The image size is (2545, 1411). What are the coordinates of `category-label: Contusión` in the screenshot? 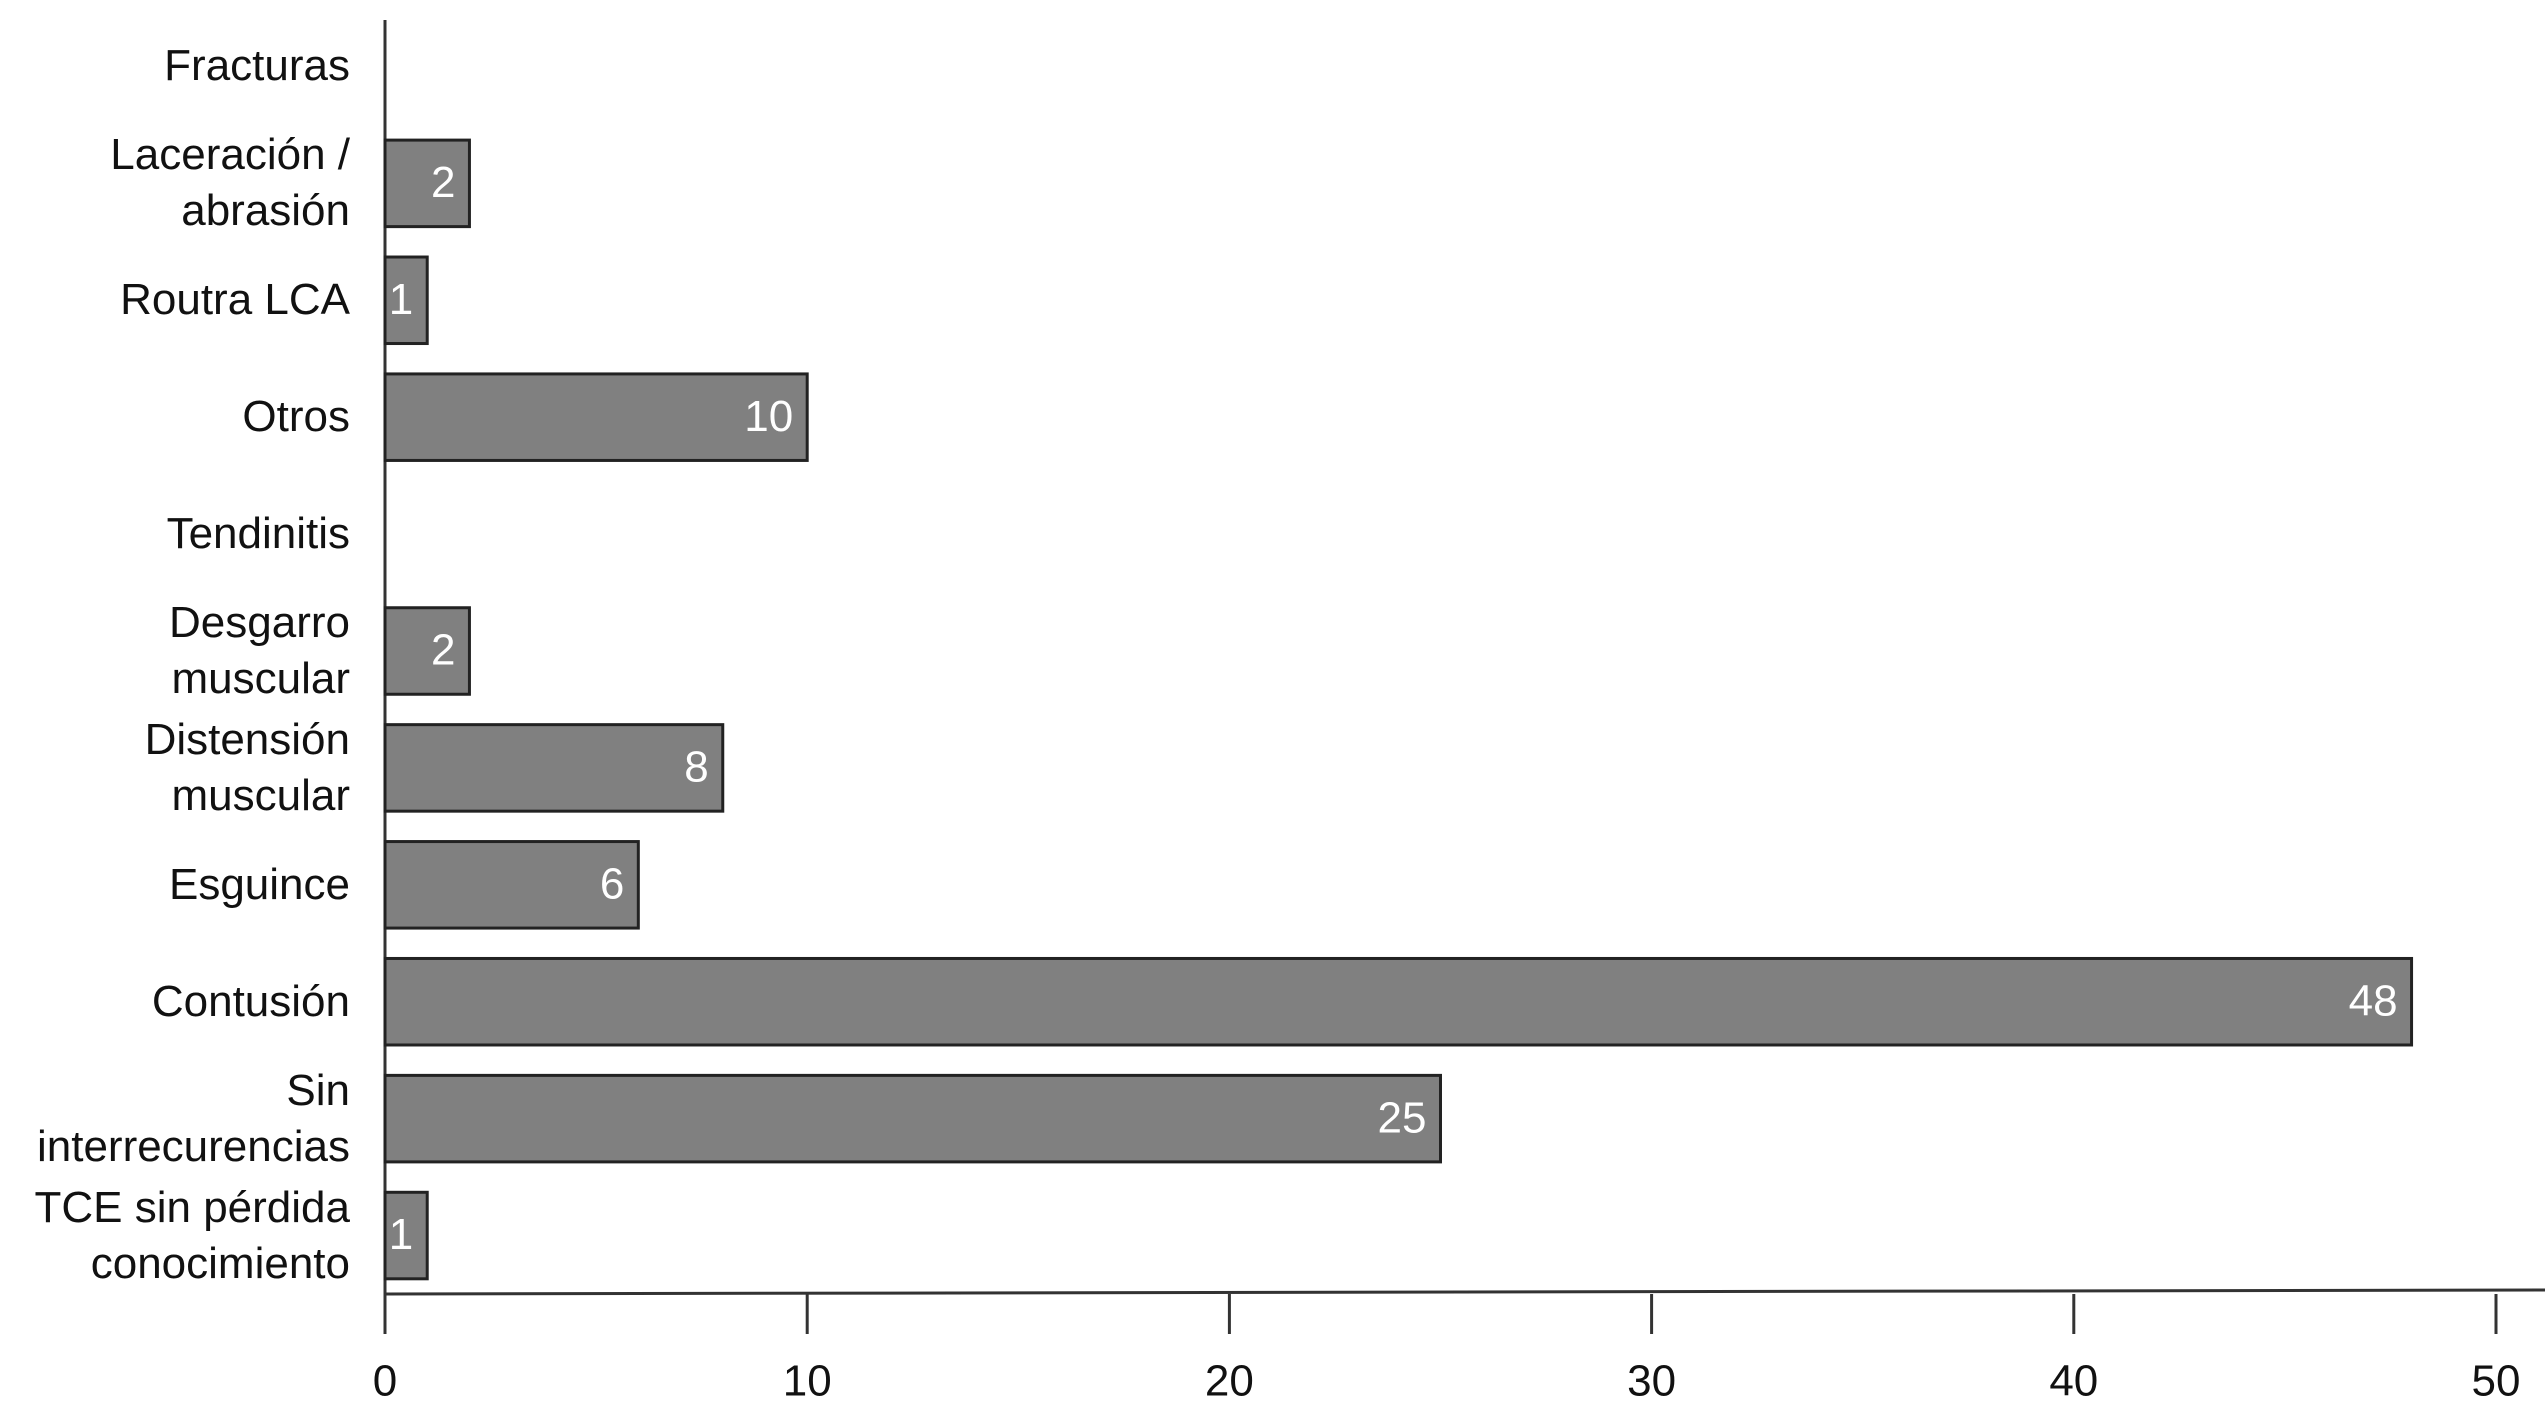 It's located at (250, 1001).